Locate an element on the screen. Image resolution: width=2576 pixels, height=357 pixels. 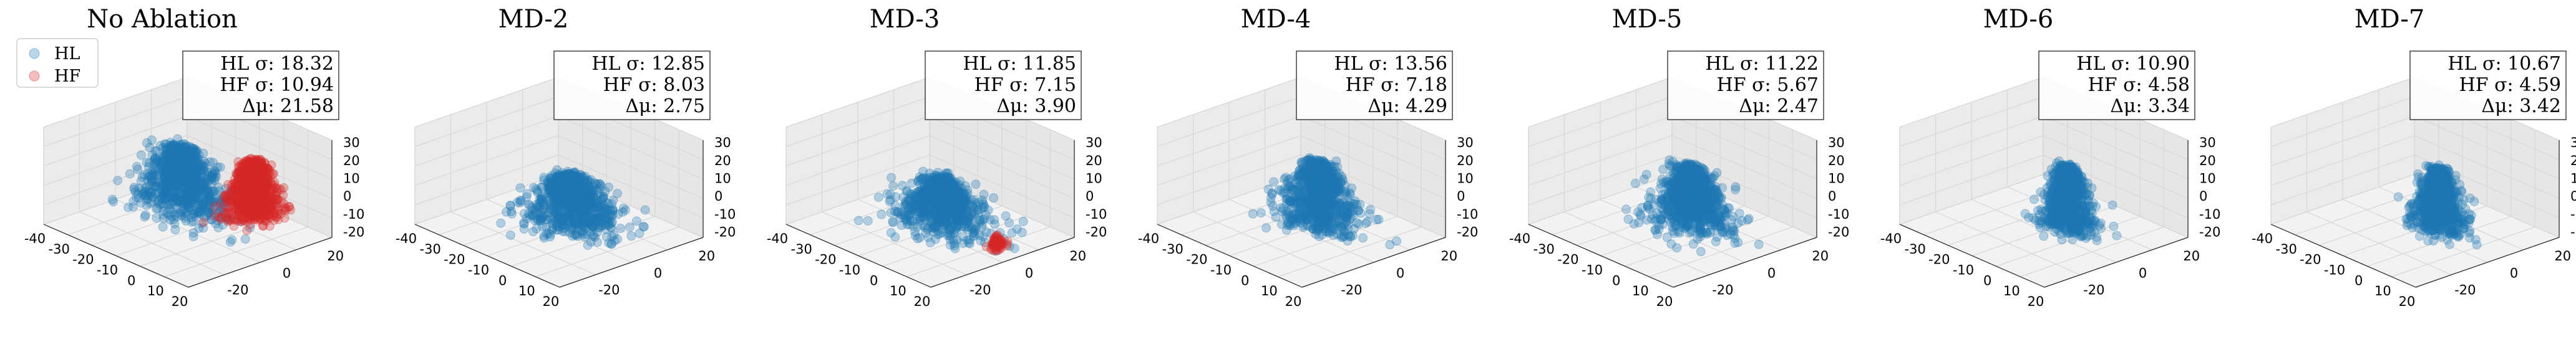
x-tick-label: 0 is located at coordinates (131, 280).